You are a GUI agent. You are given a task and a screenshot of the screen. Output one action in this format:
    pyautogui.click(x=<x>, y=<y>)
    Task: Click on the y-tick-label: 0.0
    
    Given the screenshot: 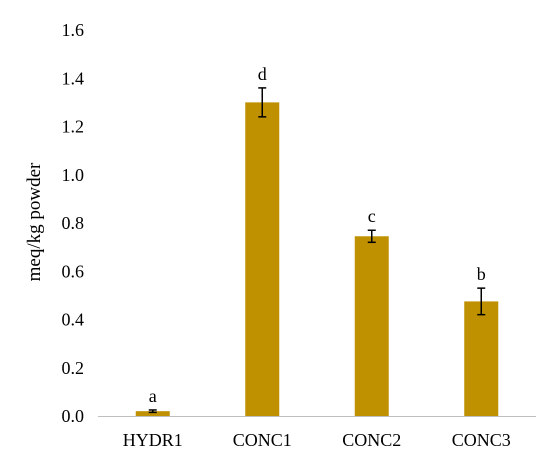 What is the action you would take?
    pyautogui.click(x=73, y=416)
    